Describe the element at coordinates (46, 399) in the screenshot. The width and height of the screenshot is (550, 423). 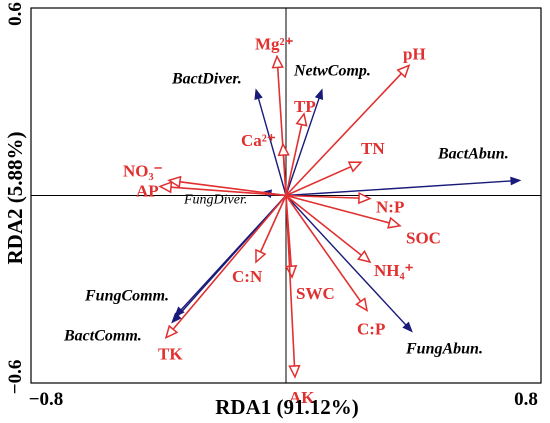
I see `x-tick-label: −0.8` at that location.